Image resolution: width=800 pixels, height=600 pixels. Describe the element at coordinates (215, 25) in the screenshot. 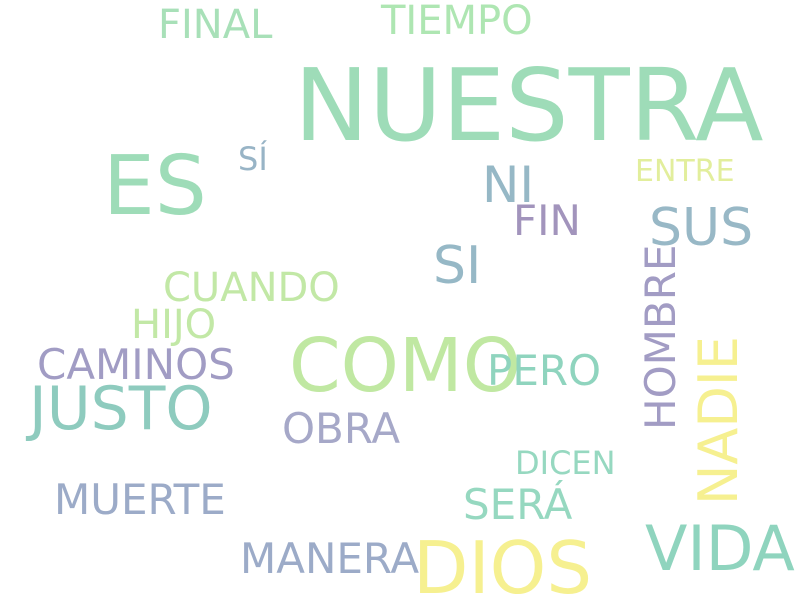

I see `word-final: FINAL` at that location.